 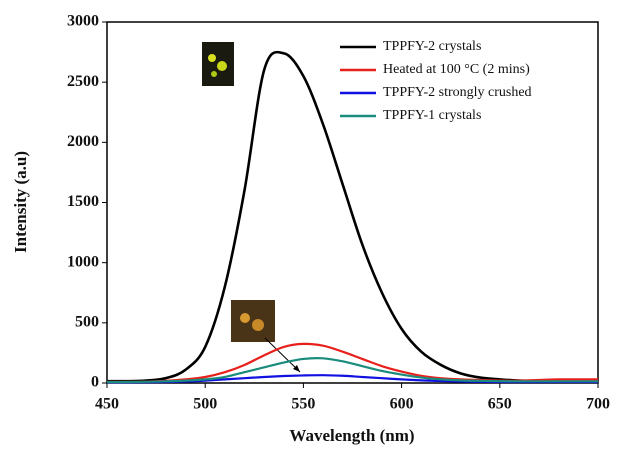 What do you see at coordinates (457, 92) in the screenshot?
I see `legend-label: TPPFY-2 strongly crushed` at bounding box center [457, 92].